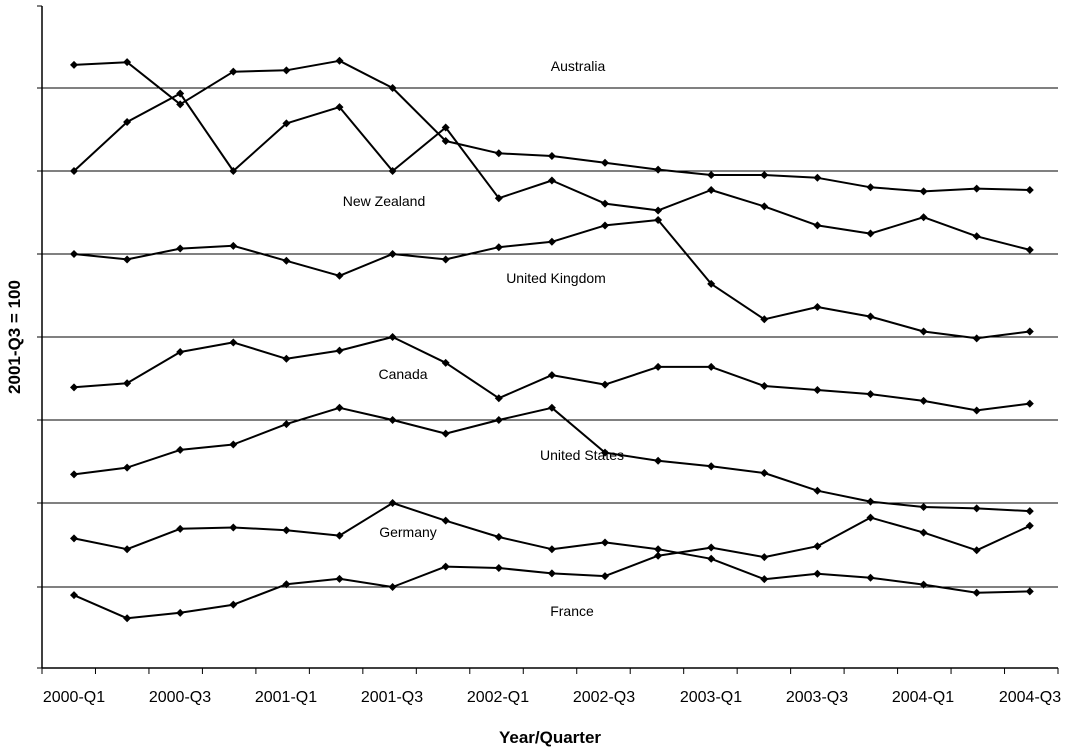  I want to click on series-label: United States, so click(582, 455).